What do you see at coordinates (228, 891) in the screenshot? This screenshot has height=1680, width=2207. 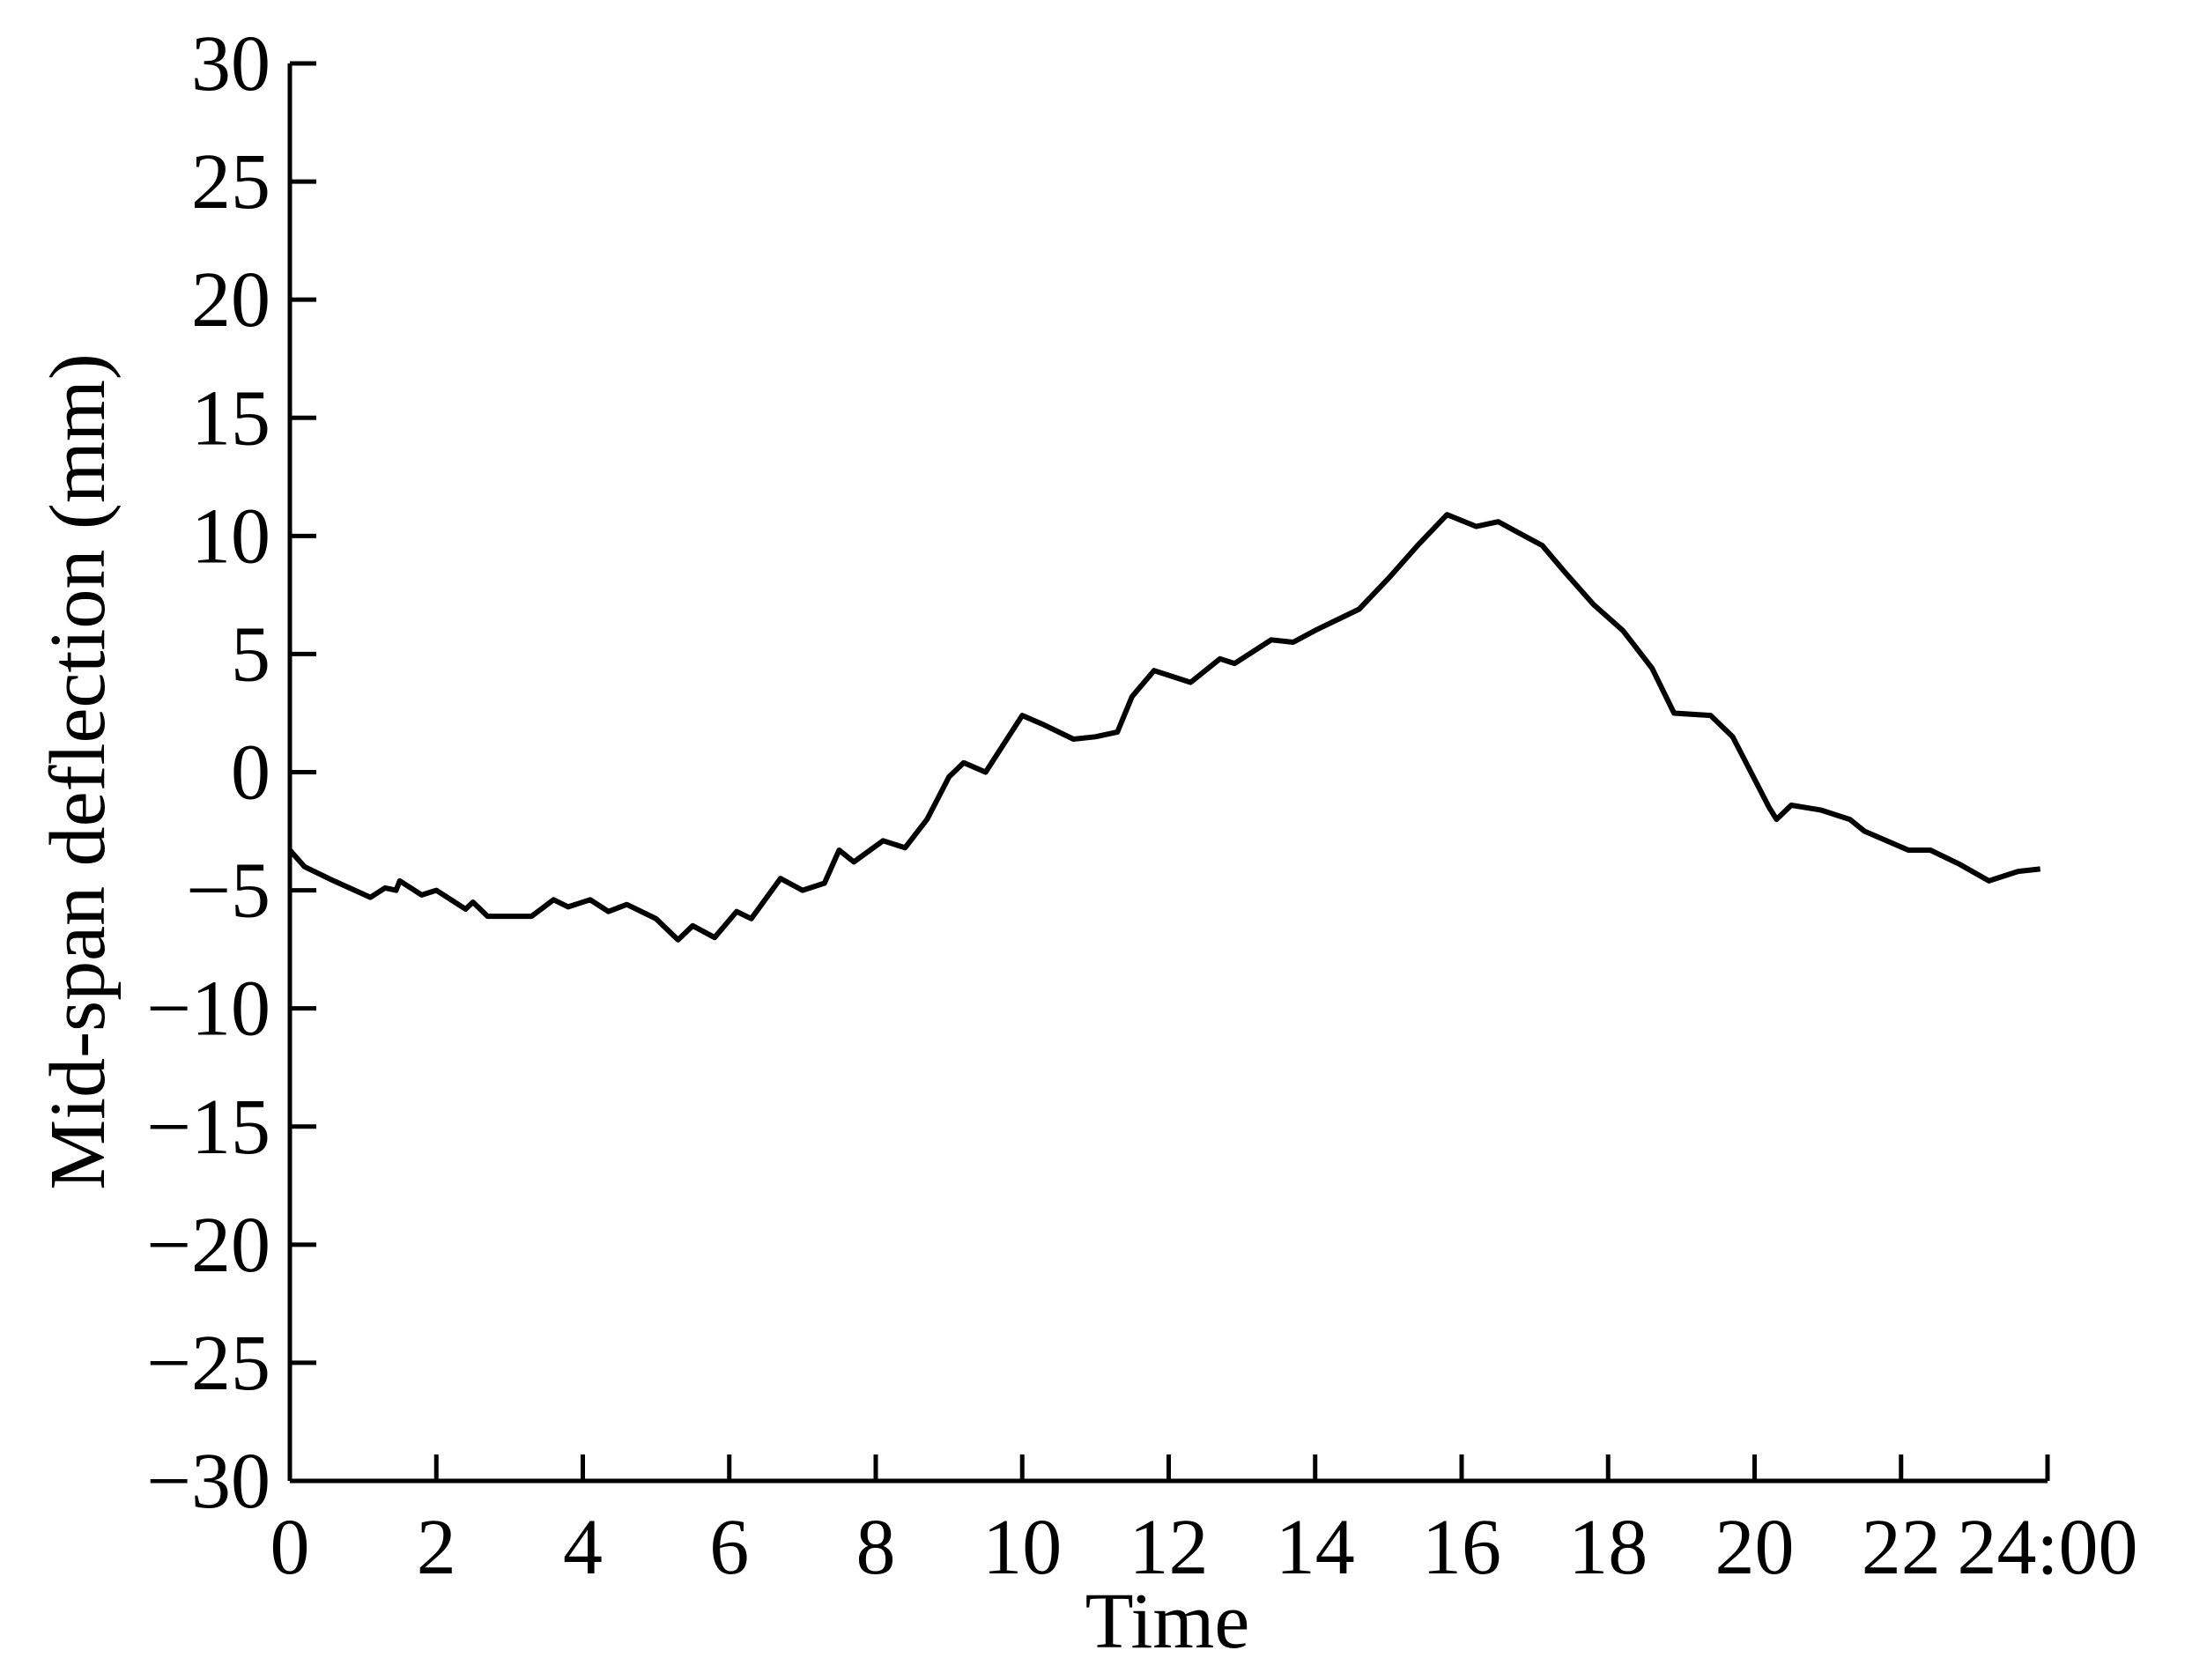 I see `y-tick-label: −5` at bounding box center [228, 891].